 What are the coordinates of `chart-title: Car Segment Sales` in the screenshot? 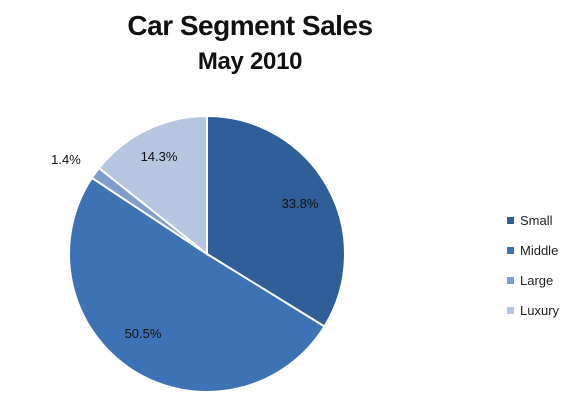 It's located at (250, 25).